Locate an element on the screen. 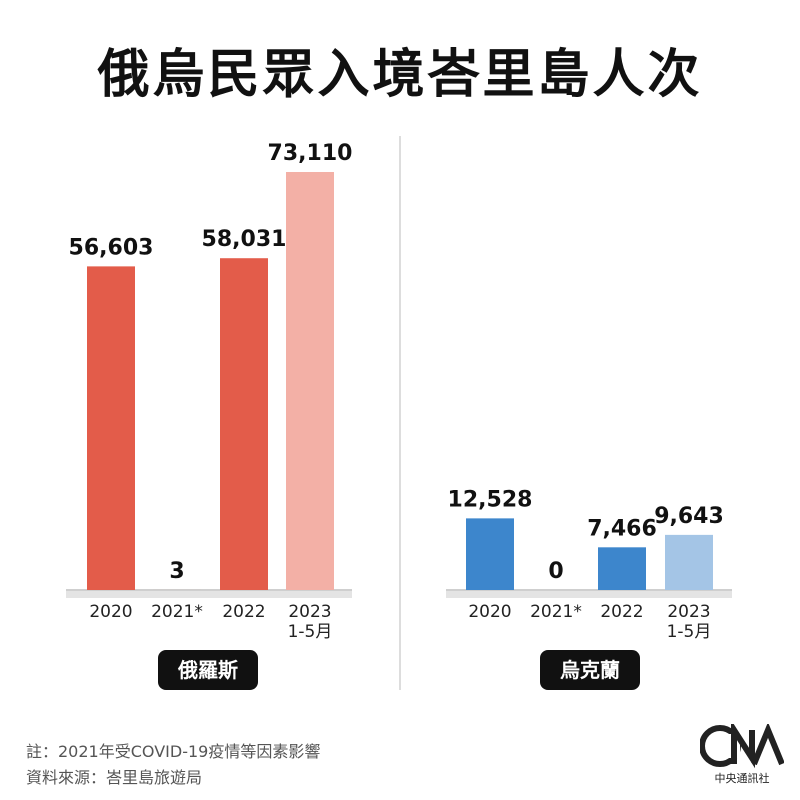  logo-text: 中央通訊社 is located at coordinates (742, 778).